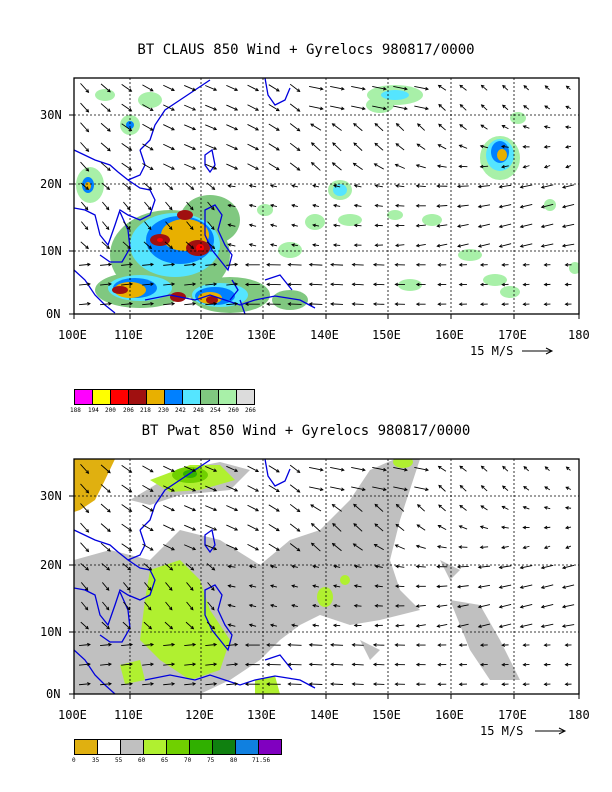 The height and width of the screenshot is (792, 612). What do you see at coordinates (324, 335) in the screenshot?
I see `panel1-lon-label: 140E` at bounding box center [324, 335].